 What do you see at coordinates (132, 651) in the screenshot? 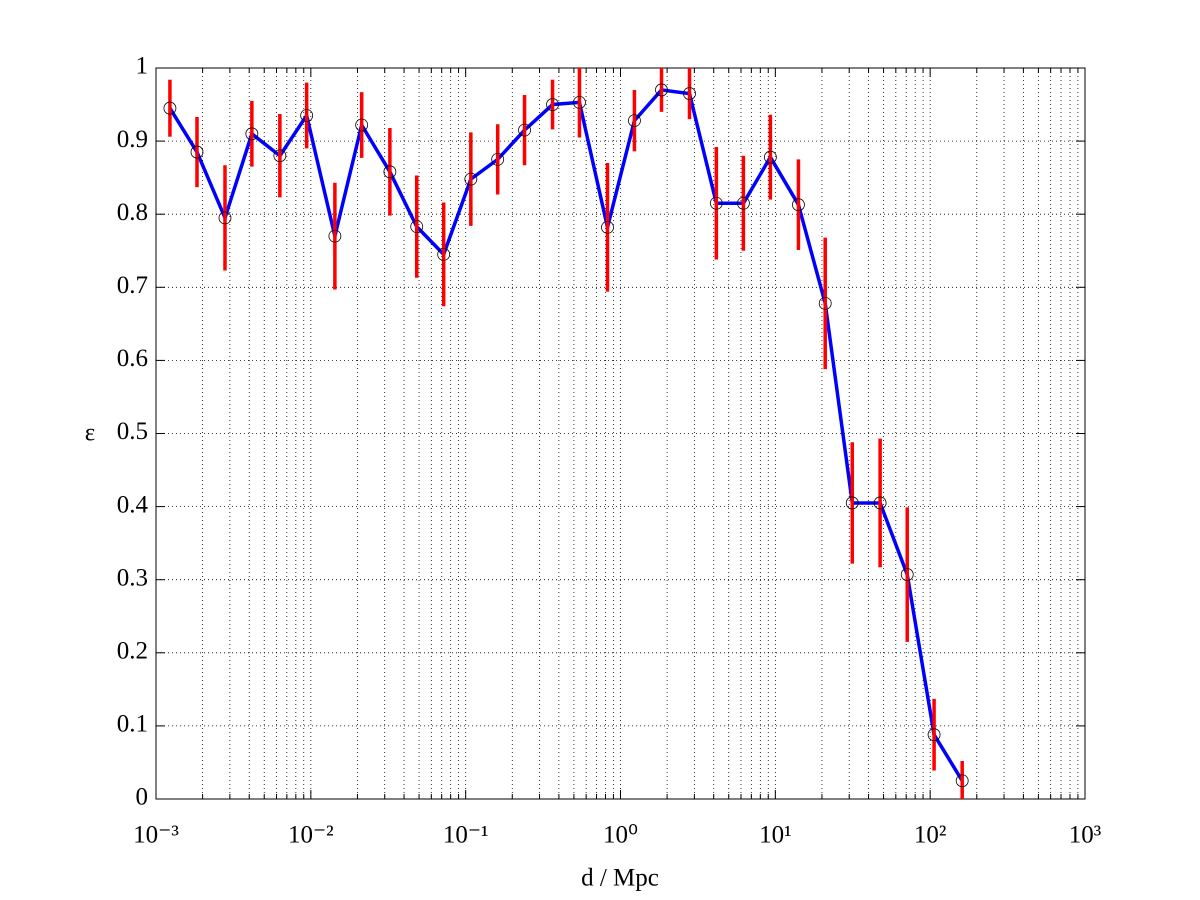
I see `y-tick-label: 0.2` at bounding box center [132, 651].